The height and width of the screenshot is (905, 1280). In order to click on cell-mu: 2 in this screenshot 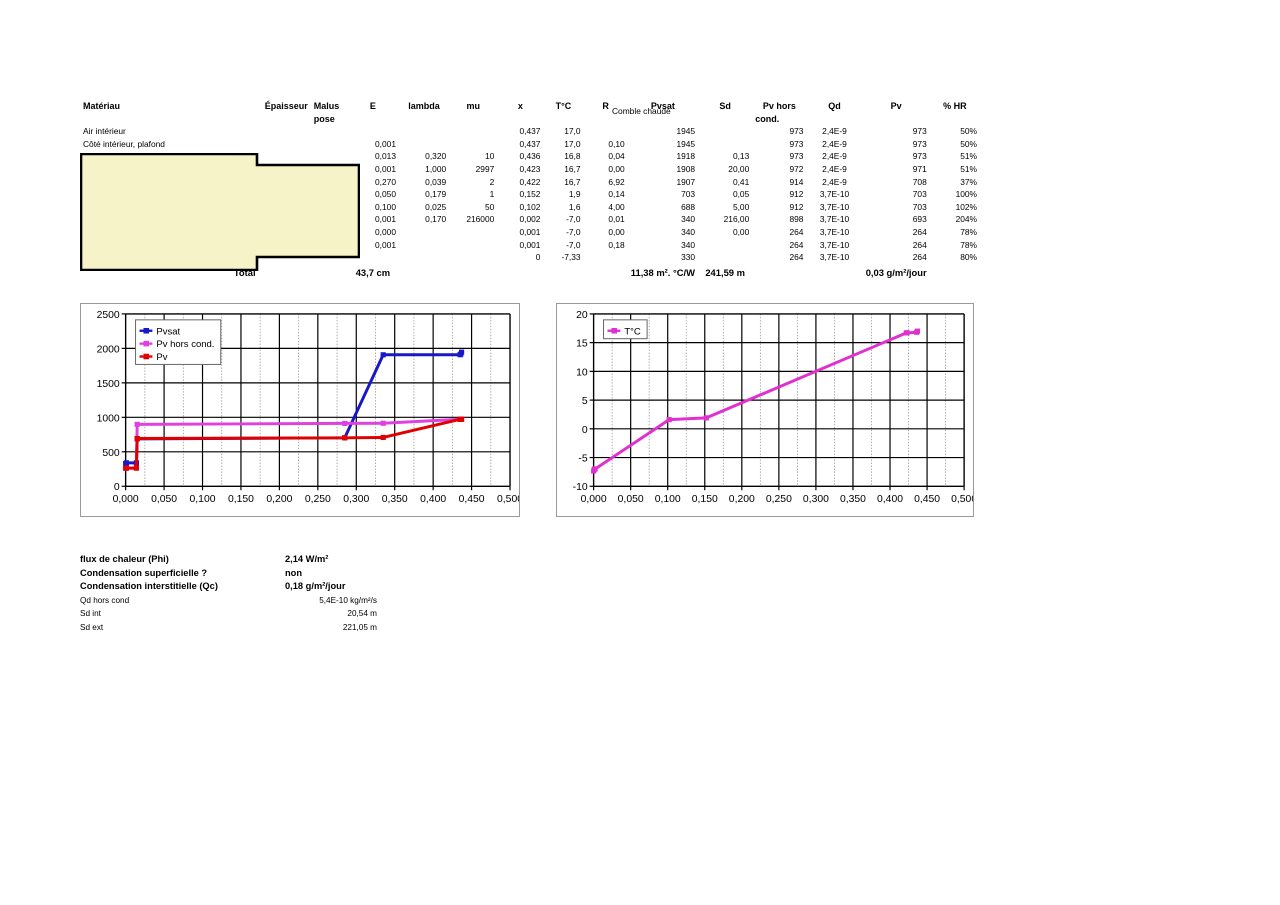, I will do `click(492, 181)`.